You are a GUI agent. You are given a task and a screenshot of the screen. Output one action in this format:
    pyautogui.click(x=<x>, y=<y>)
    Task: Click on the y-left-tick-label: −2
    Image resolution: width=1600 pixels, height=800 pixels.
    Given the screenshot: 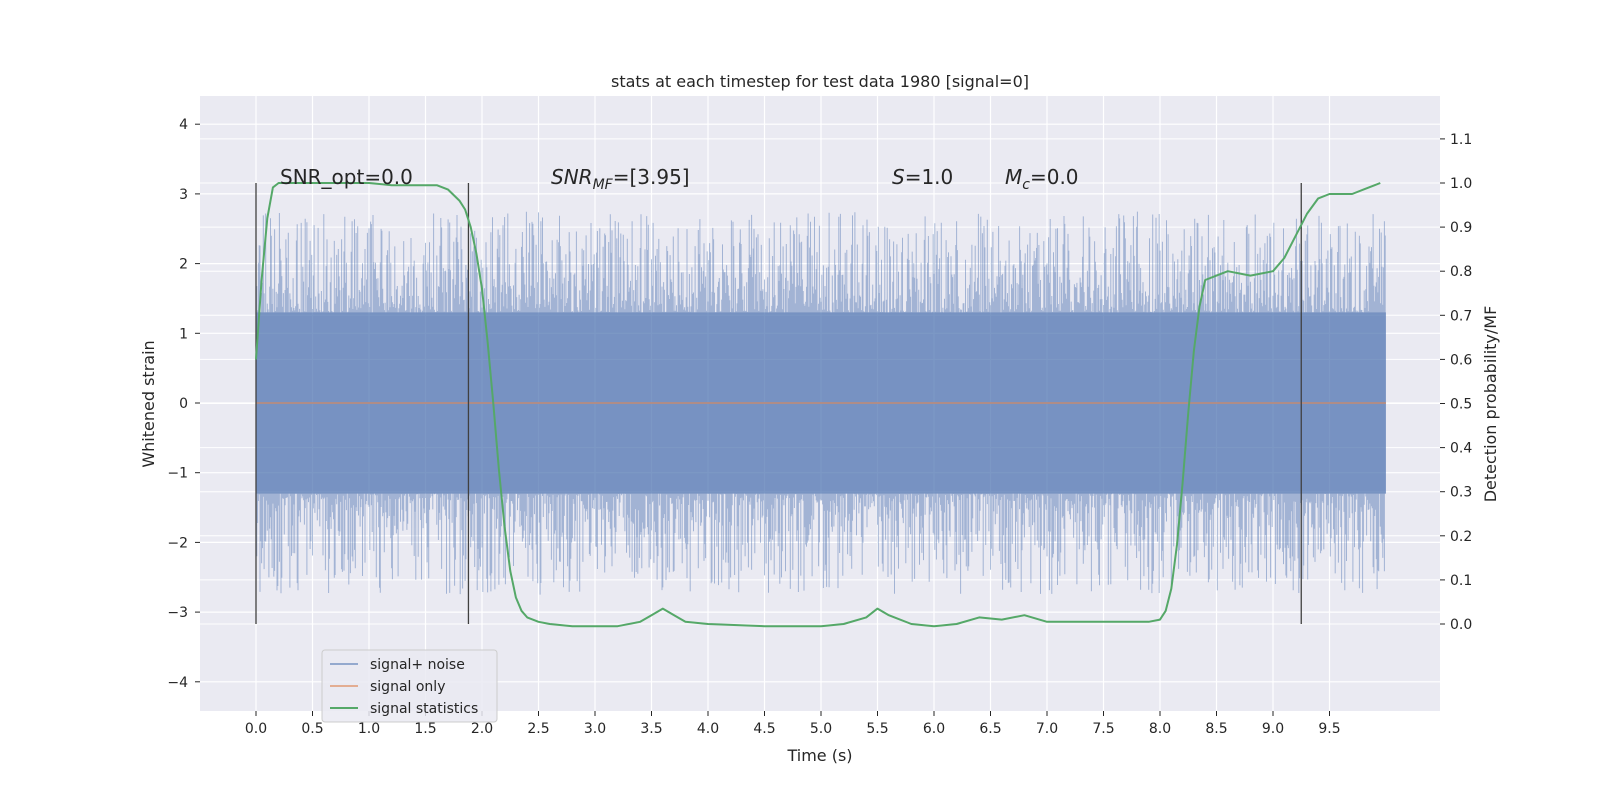 What is the action you would take?
    pyautogui.click(x=177, y=543)
    